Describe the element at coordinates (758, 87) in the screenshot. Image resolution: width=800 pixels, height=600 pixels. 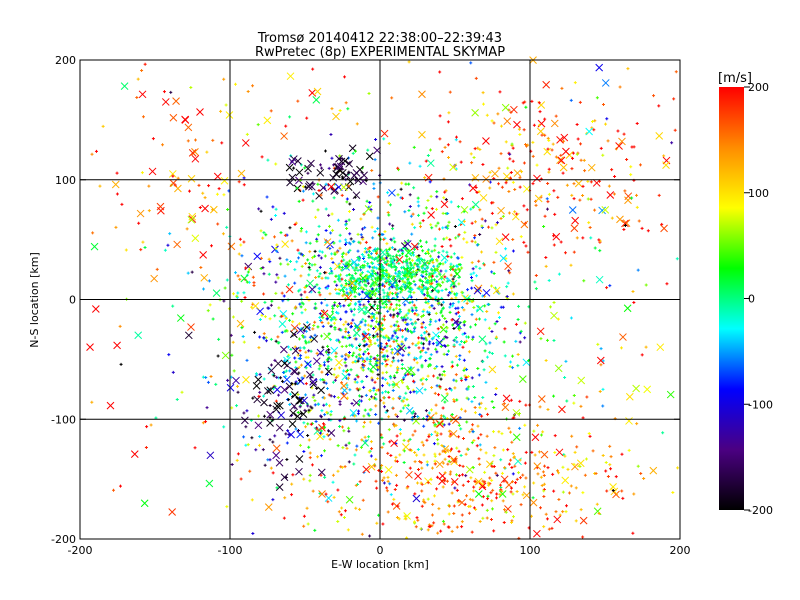
I see `colorbar-tick-label: 200` at that location.